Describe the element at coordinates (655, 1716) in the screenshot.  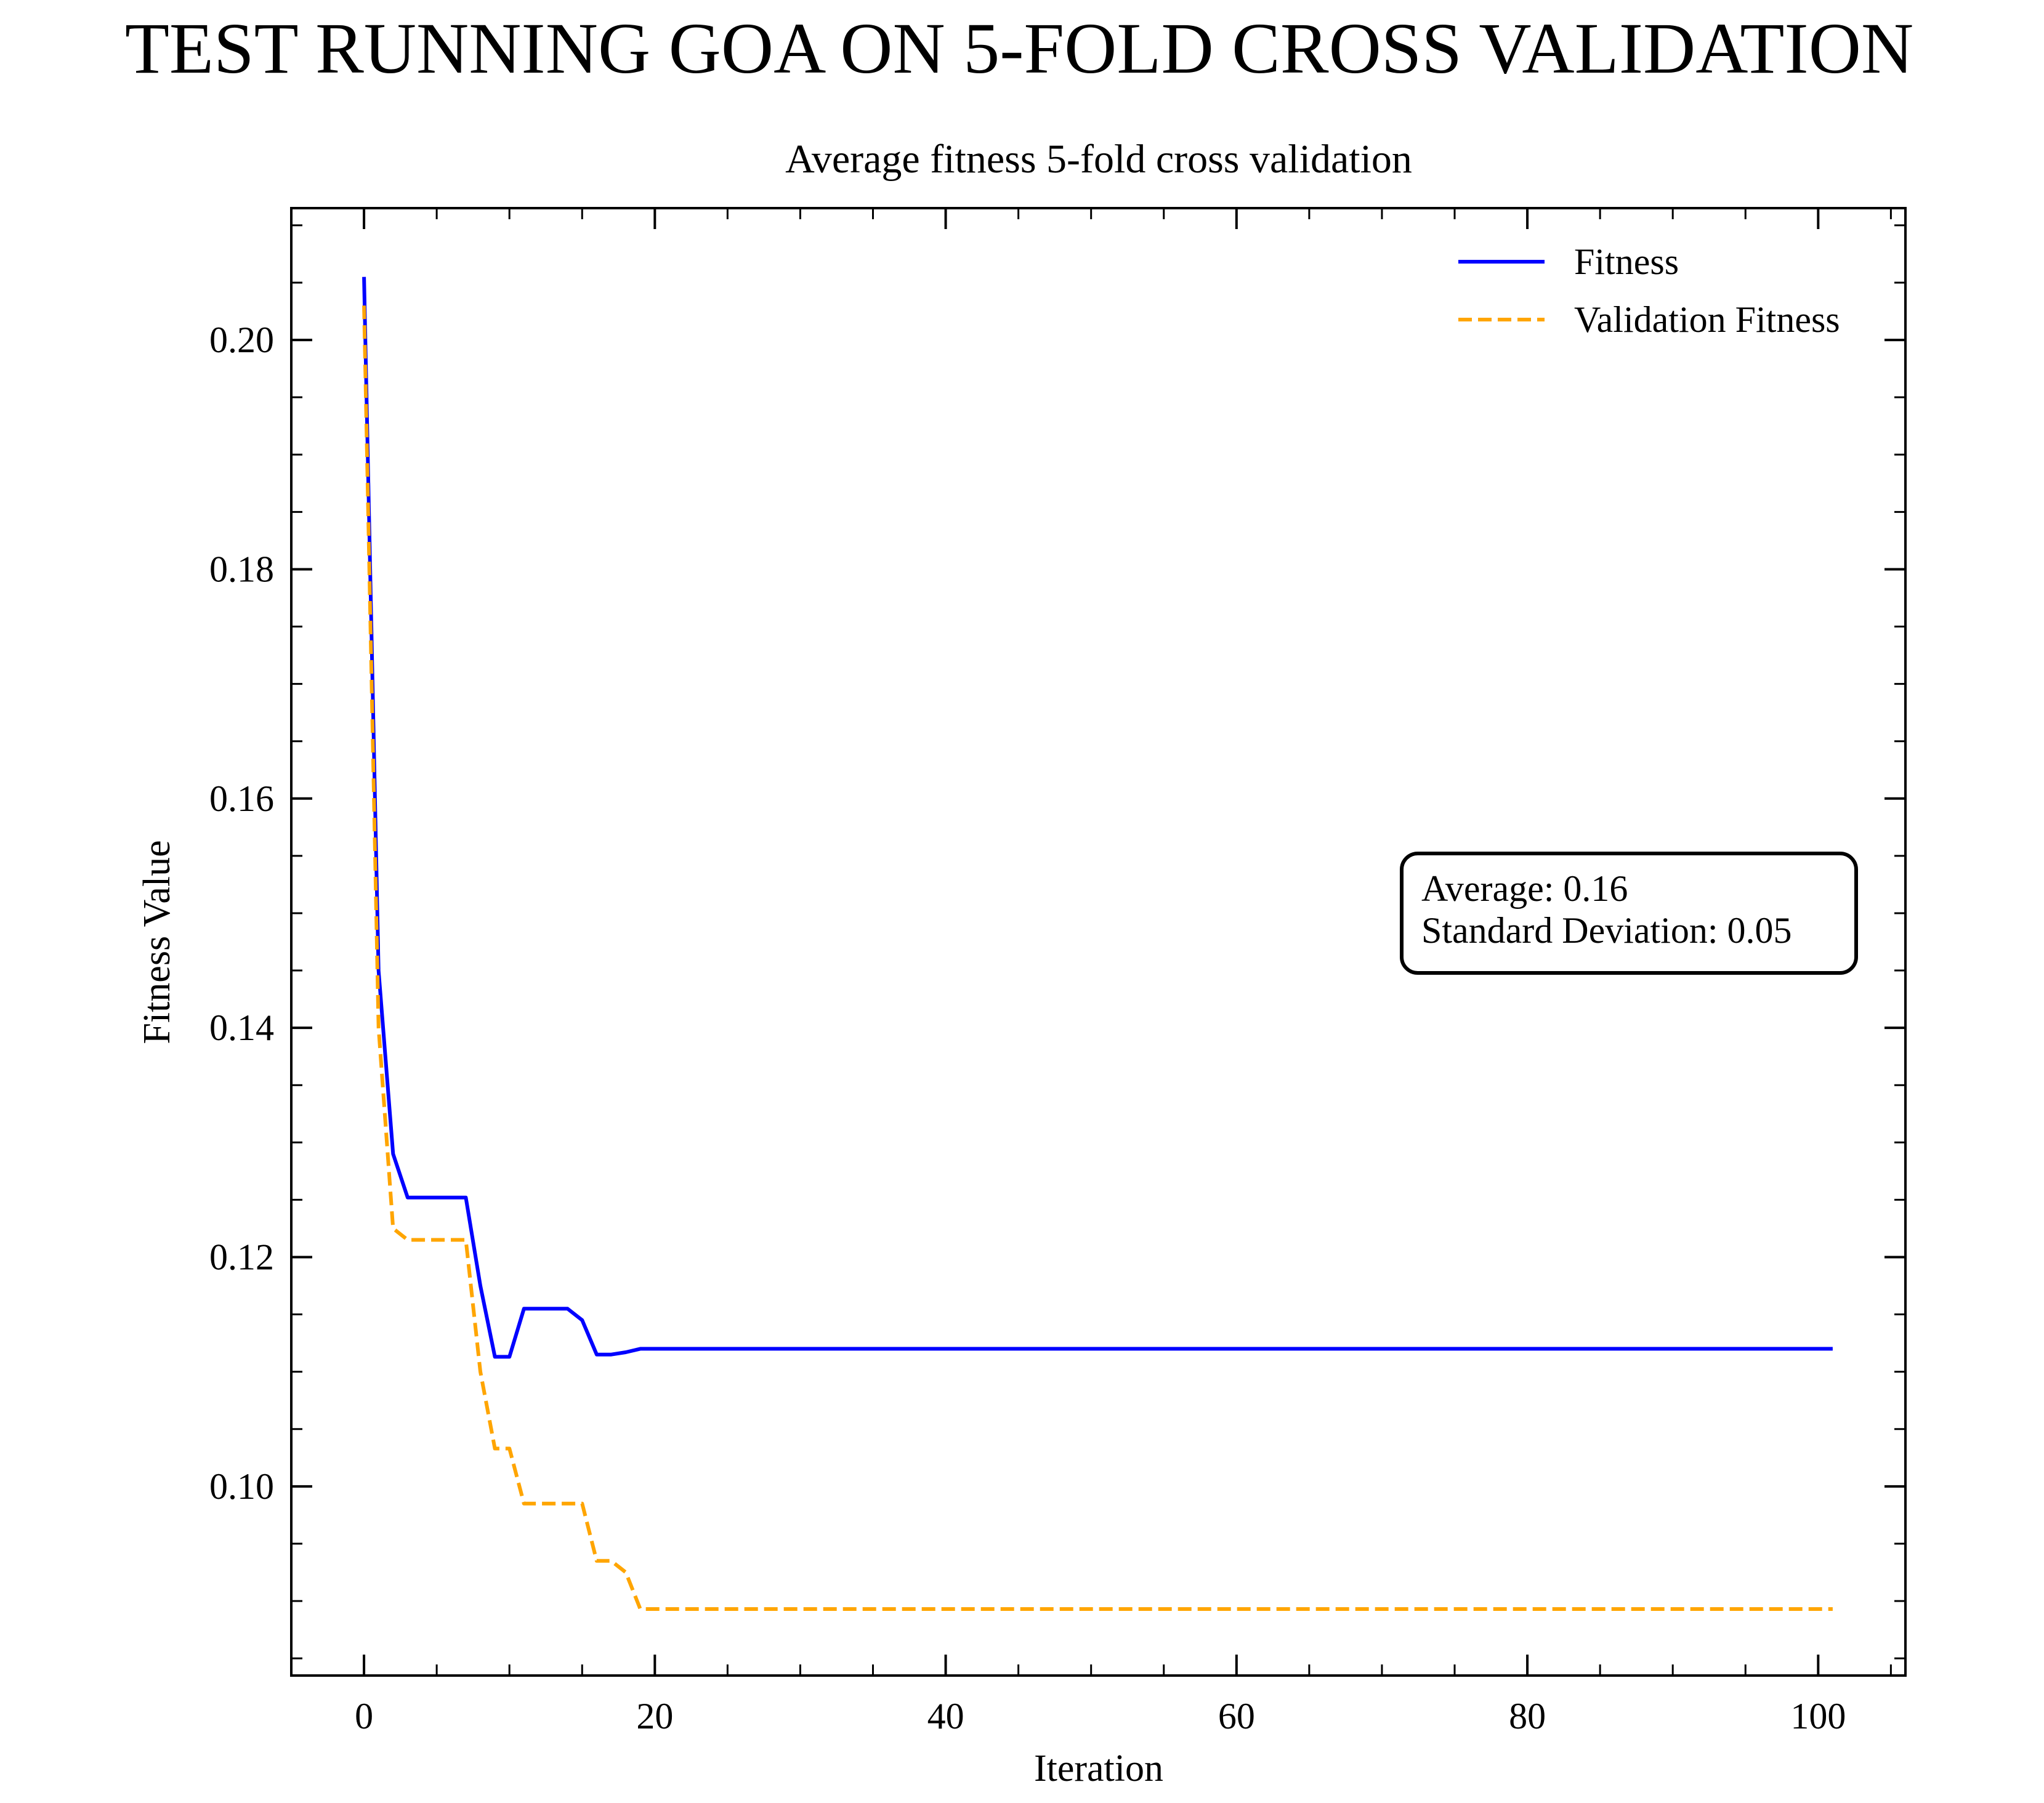
I see `x-tick-label: 20` at that location.